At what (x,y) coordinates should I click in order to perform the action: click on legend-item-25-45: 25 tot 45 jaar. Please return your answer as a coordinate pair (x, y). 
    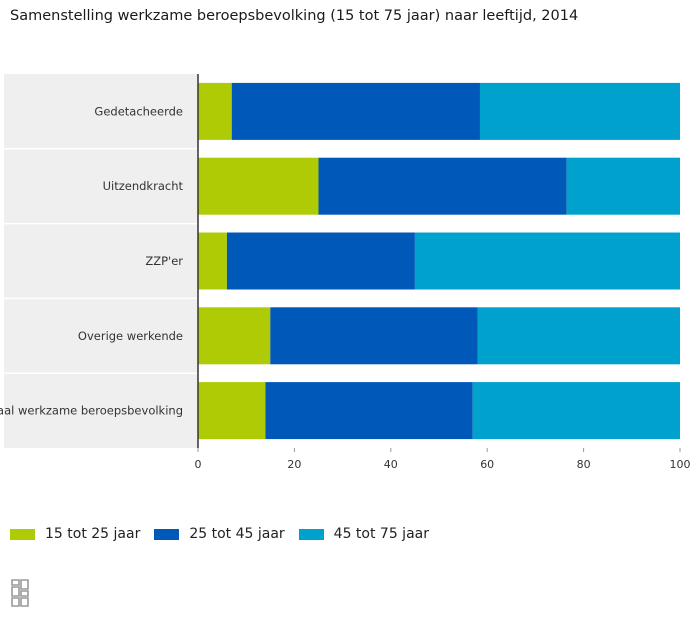
    Looking at the image, I should click on (219, 534).